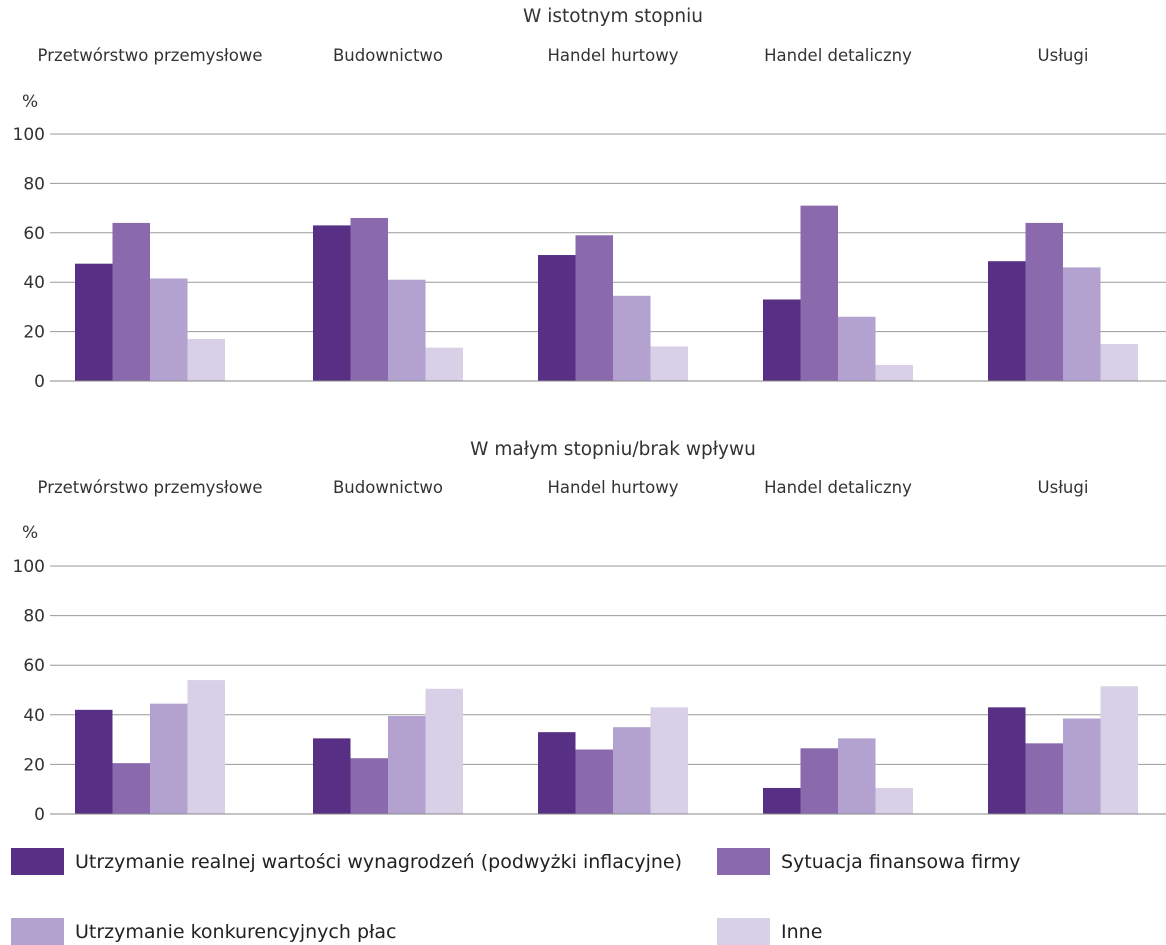 The image size is (1166, 945). I want to click on chart-title: W istotnym stopniu, so click(613, 16).